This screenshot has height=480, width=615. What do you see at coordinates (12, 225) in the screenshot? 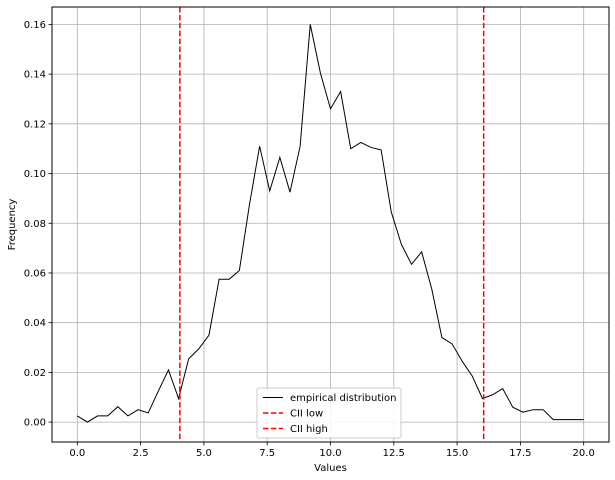
I see `y-axis-label: Frequency` at bounding box center [12, 225].